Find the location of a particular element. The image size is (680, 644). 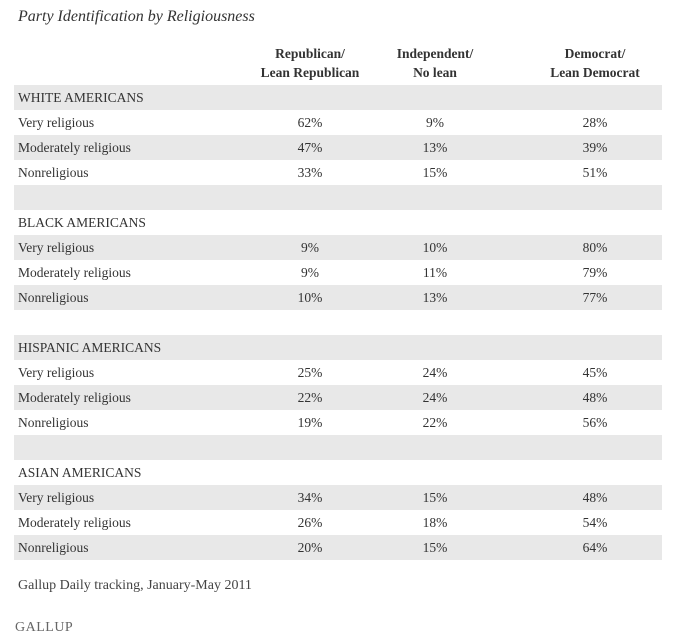

cell-value: 28% is located at coordinates (595, 122).